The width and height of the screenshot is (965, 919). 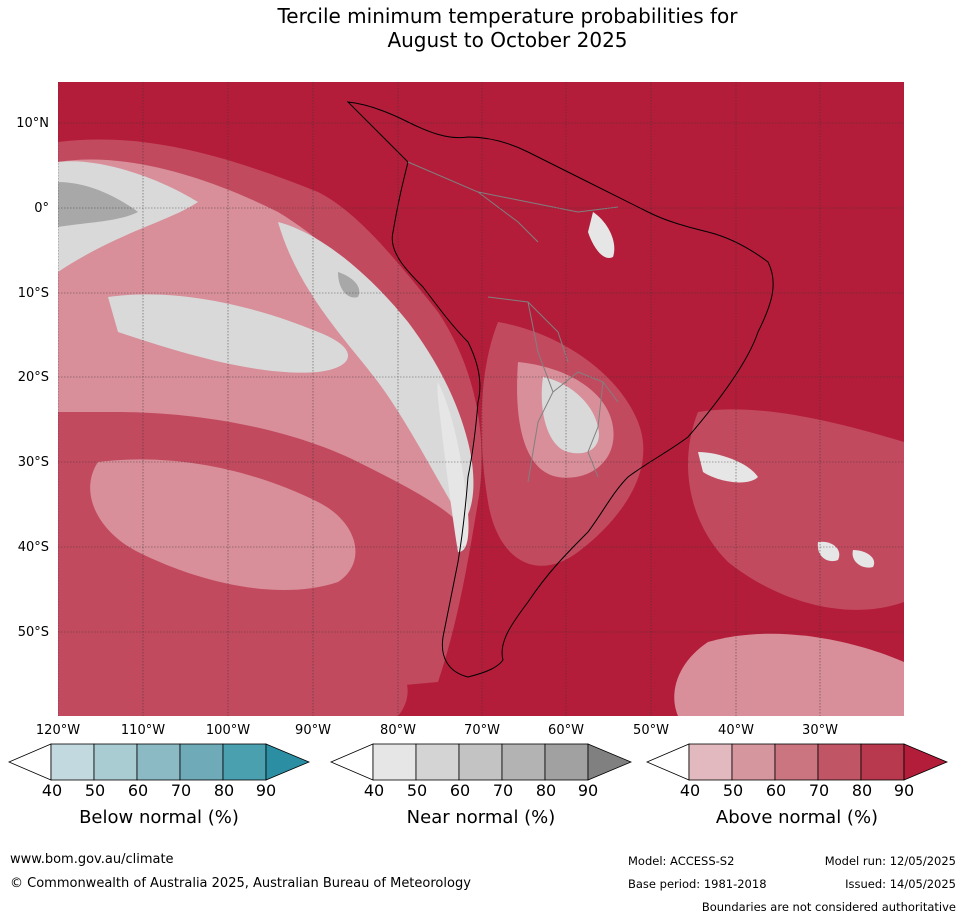 What do you see at coordinates (789, 674) in the screenshot?
I see `above-normal-50-region-southeast` at bounding box center [789, 674].